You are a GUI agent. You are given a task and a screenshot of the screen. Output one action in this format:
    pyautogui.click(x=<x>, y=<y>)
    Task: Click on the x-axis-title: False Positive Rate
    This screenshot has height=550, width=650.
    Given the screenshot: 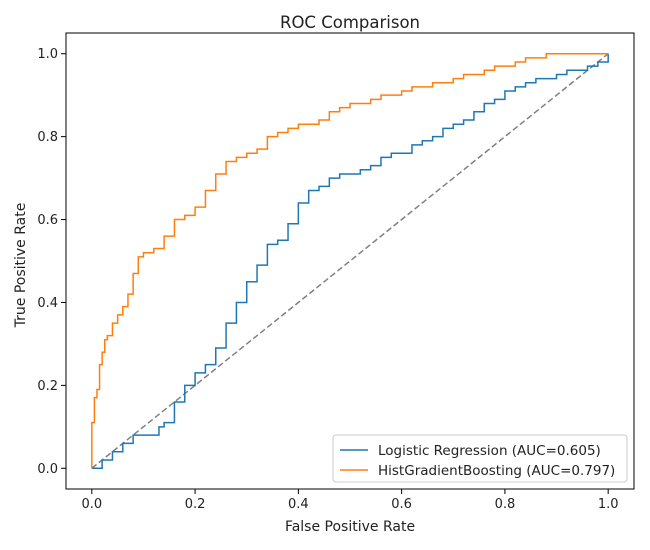 What is the action you would take?
    pyautogui.click(x=350, y=527)
    